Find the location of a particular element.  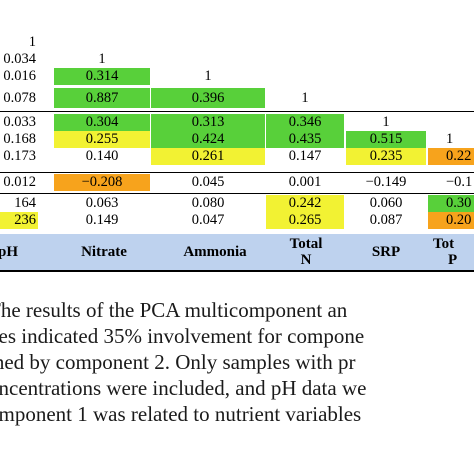

table-cell: 0.261 is located at coordinates (208, 156).